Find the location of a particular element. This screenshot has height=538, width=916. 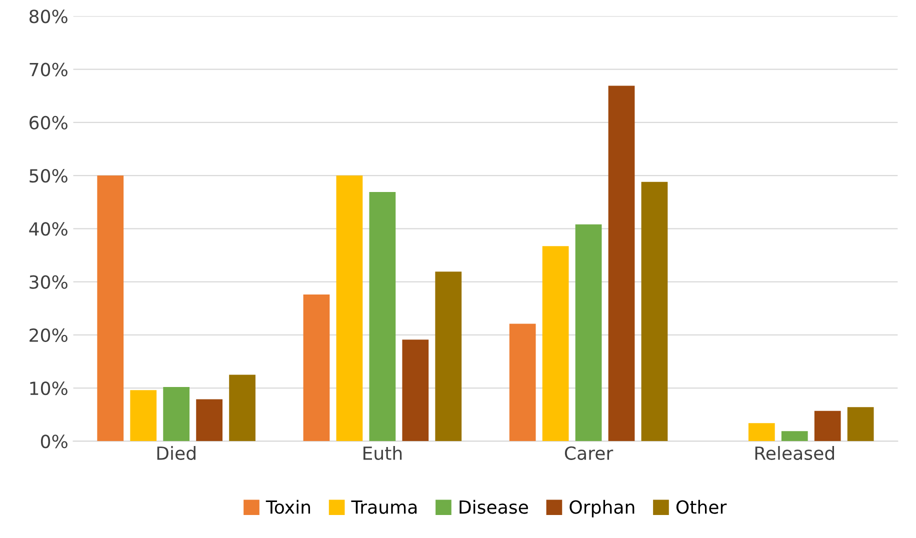

x-tick-label: Euth is located at coordinates (383, 453).